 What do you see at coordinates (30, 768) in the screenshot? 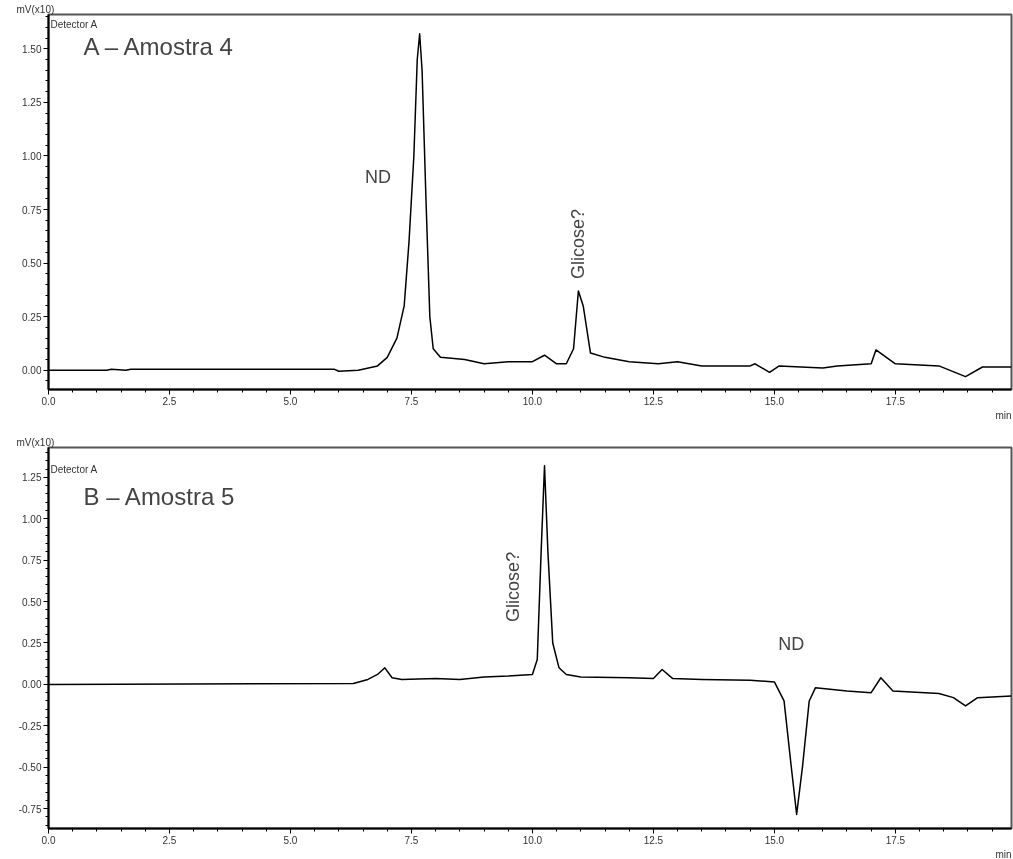
I see `y-tick-label: -0.50` at bounding box center [30, 768].